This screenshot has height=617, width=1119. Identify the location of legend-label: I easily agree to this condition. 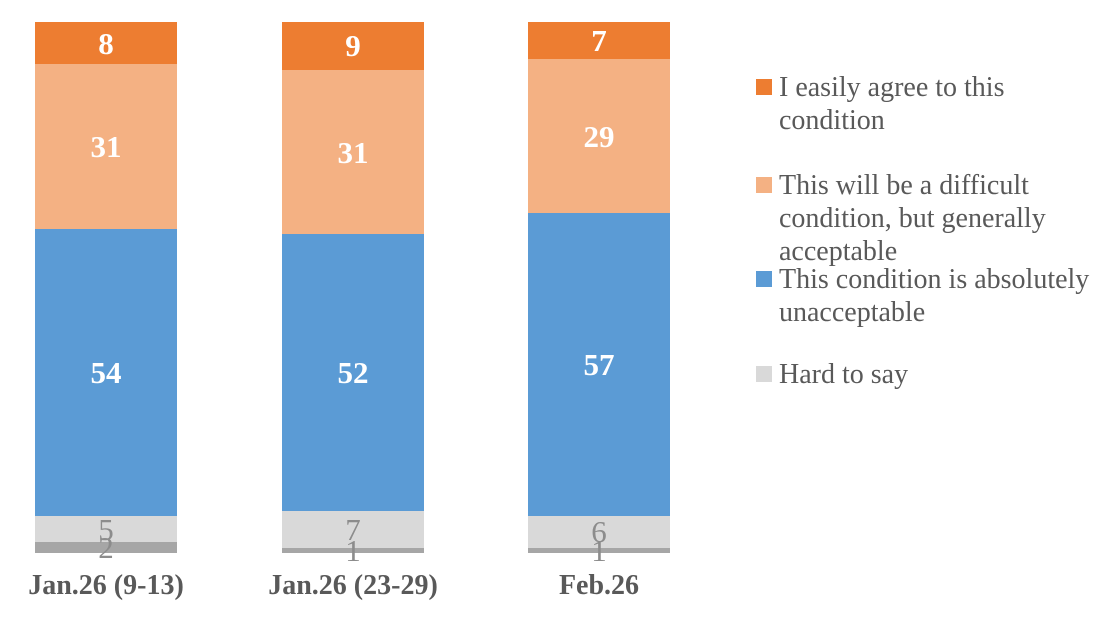
(892, 104).